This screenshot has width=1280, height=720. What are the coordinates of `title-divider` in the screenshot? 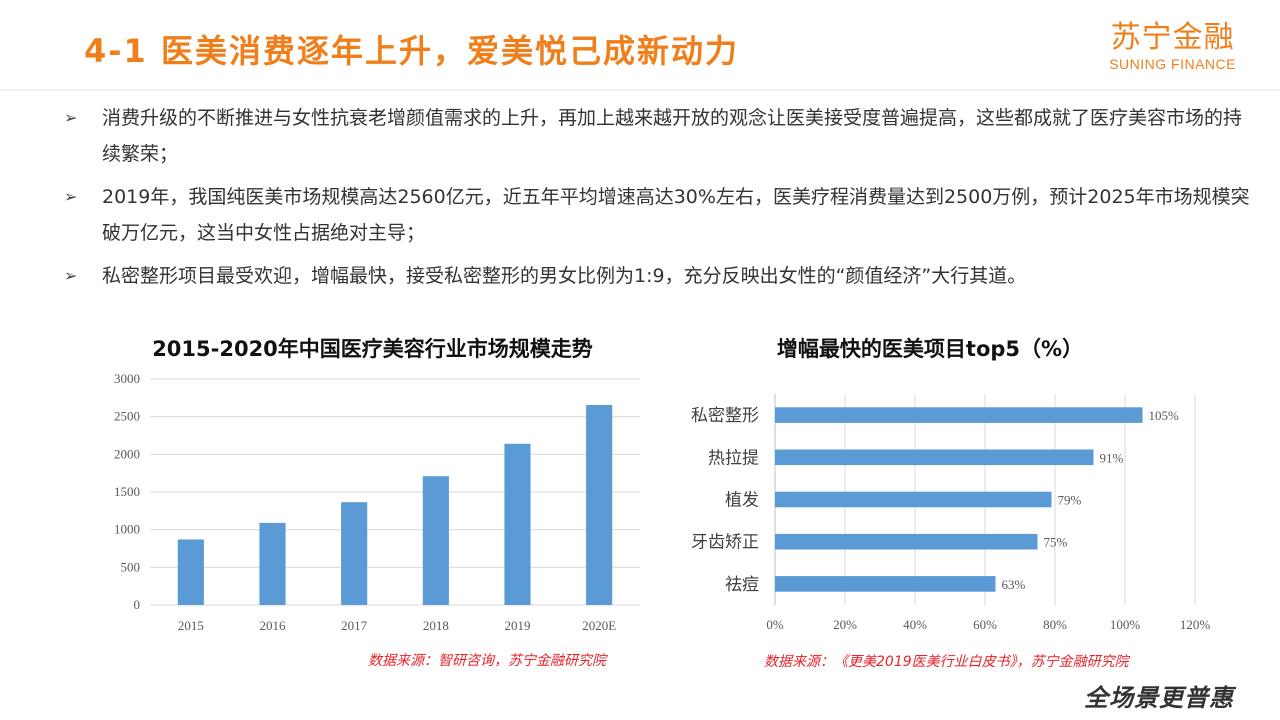 It's located at (640, 90).